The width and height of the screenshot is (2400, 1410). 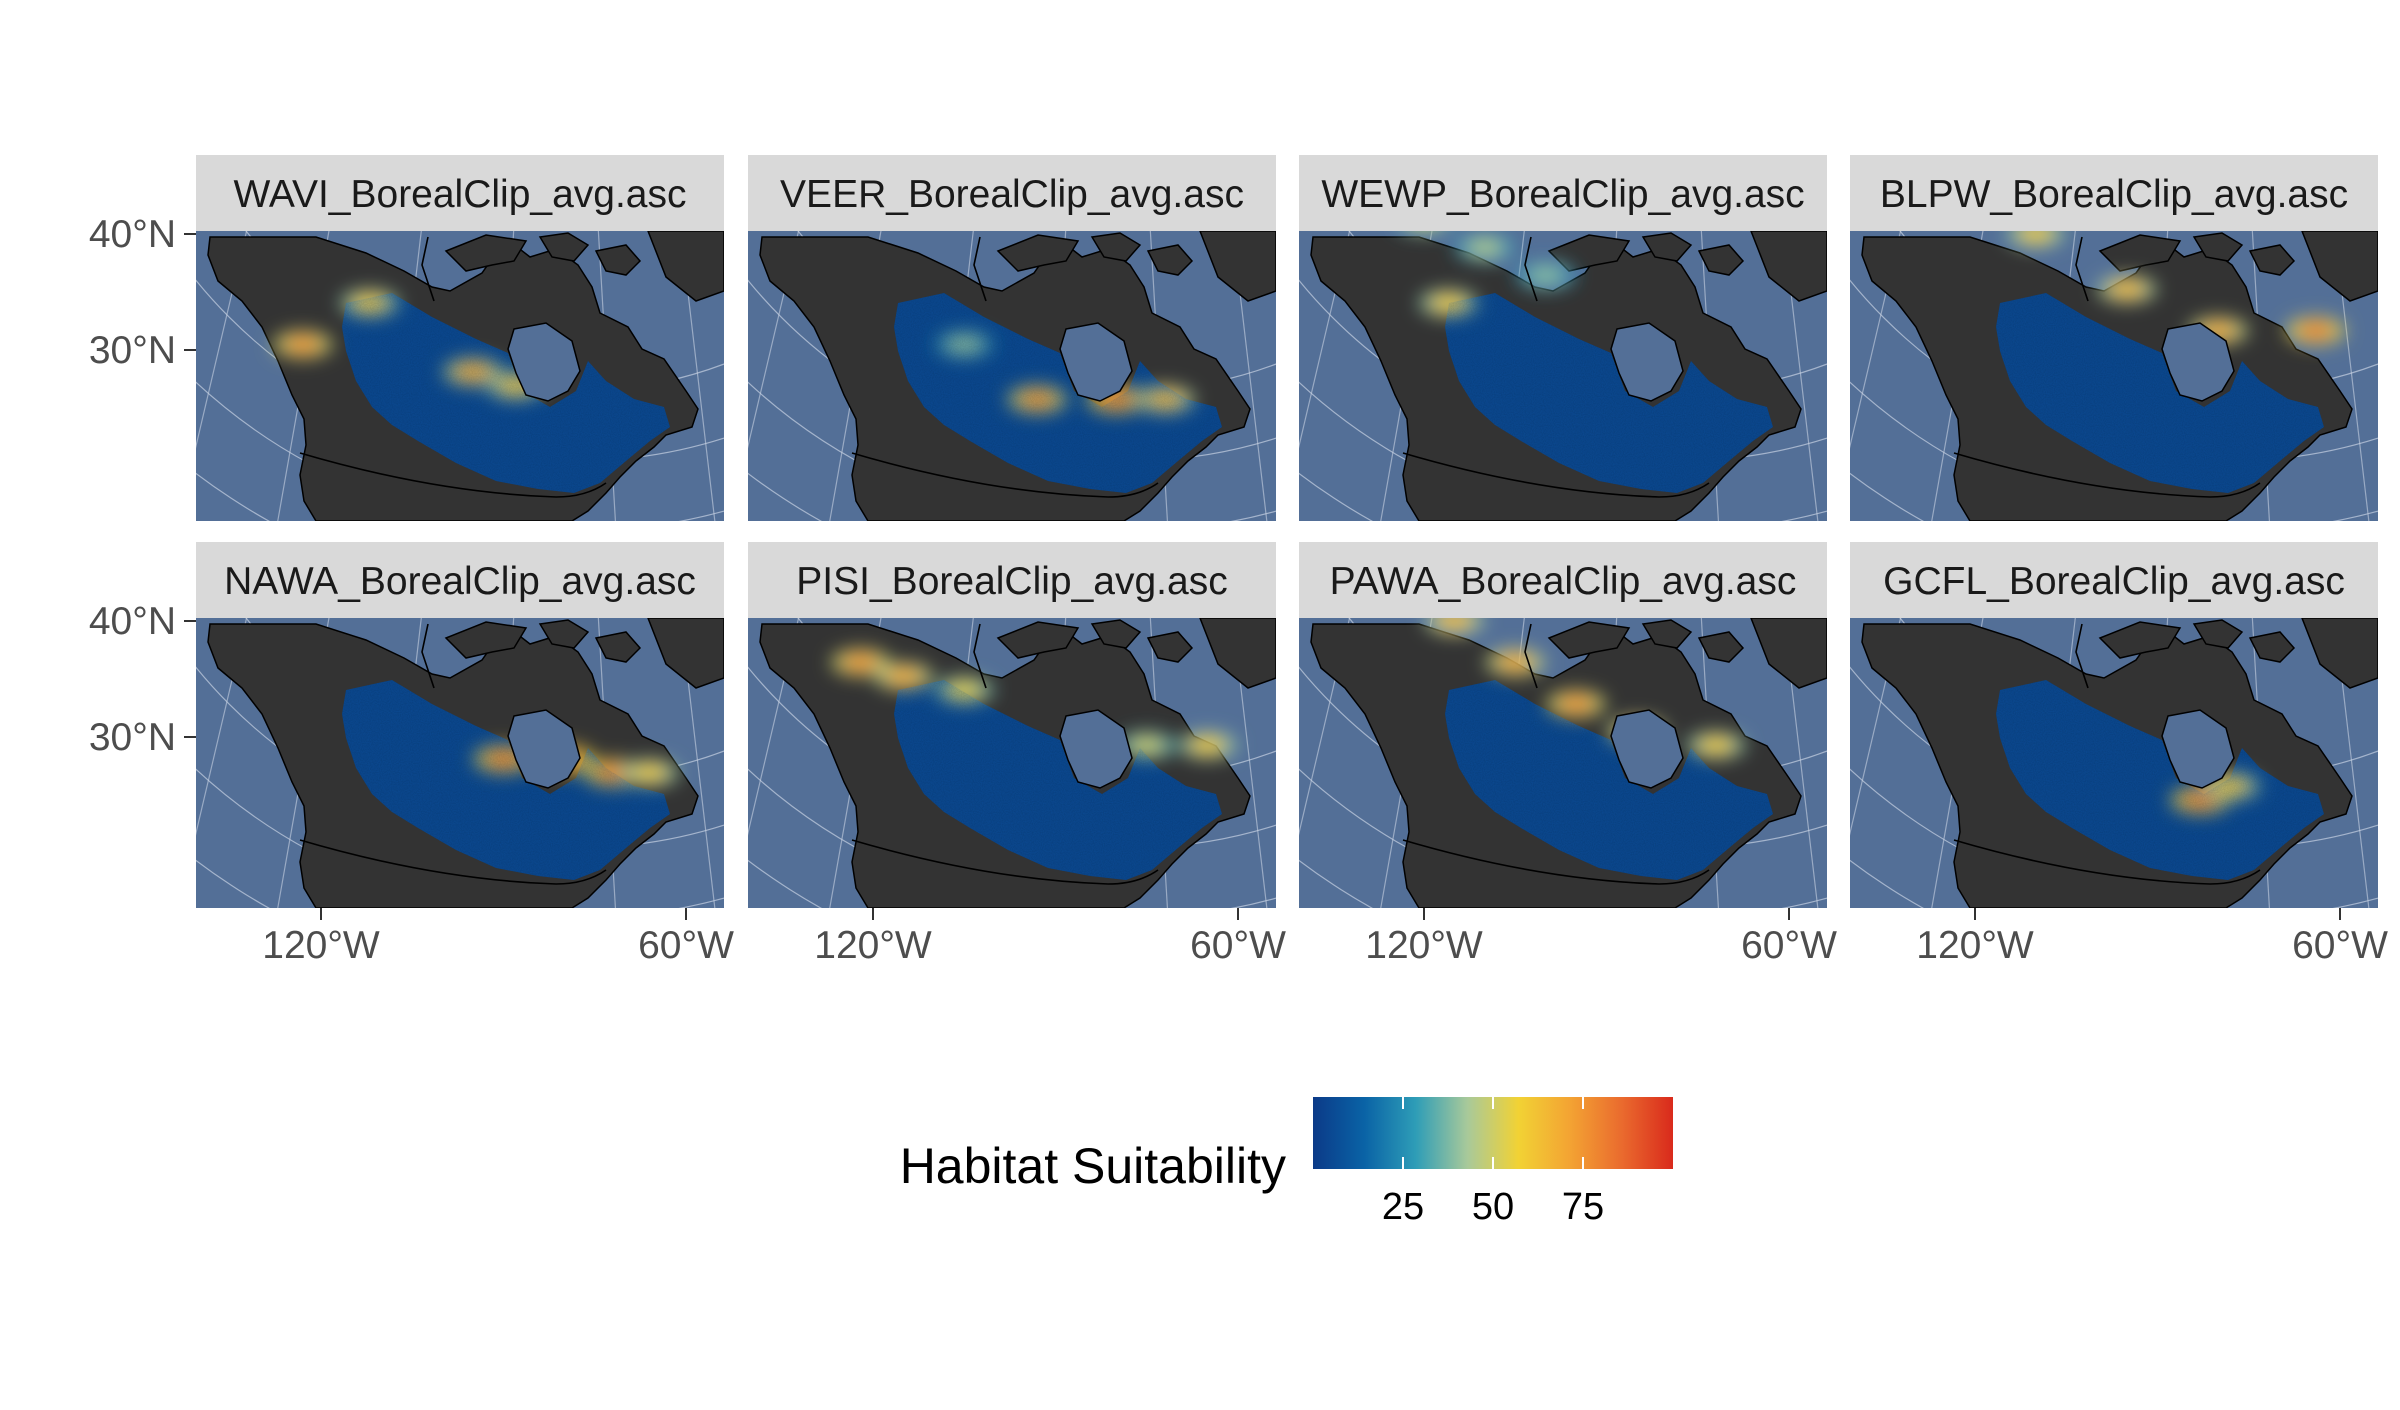 I want to click on facet-title: PISI_BorealClip_avg.asc, so click(x=1011, y=581).